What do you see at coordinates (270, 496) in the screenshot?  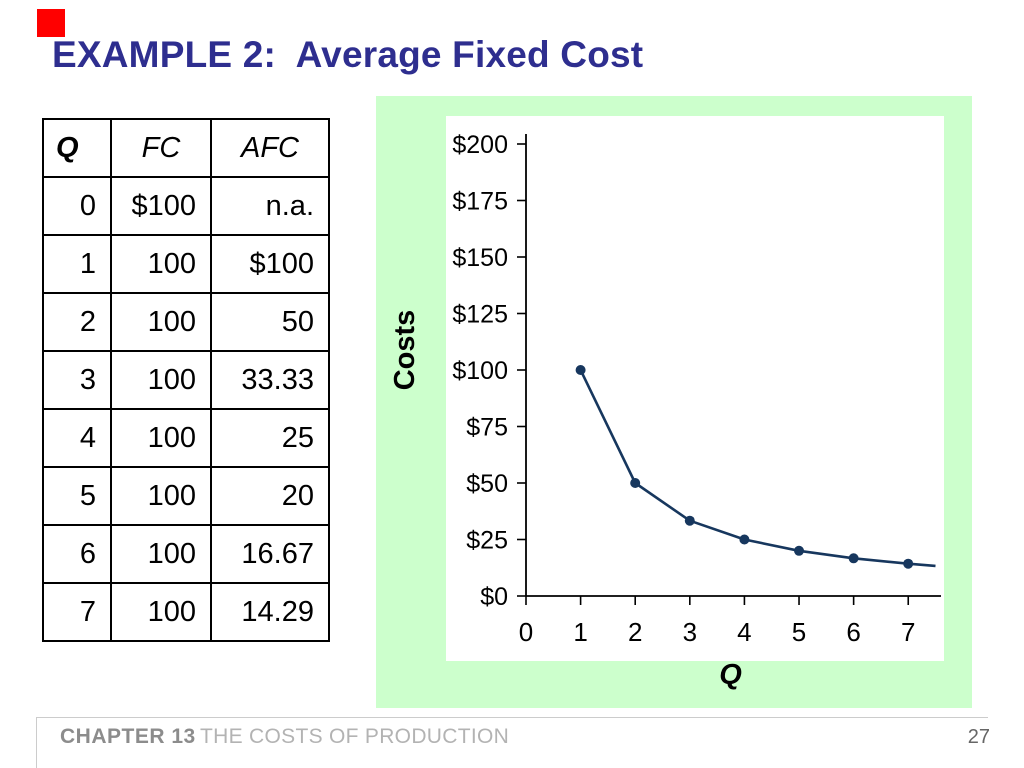 I see `table-cell: 20` at bounding box center [270, 496].